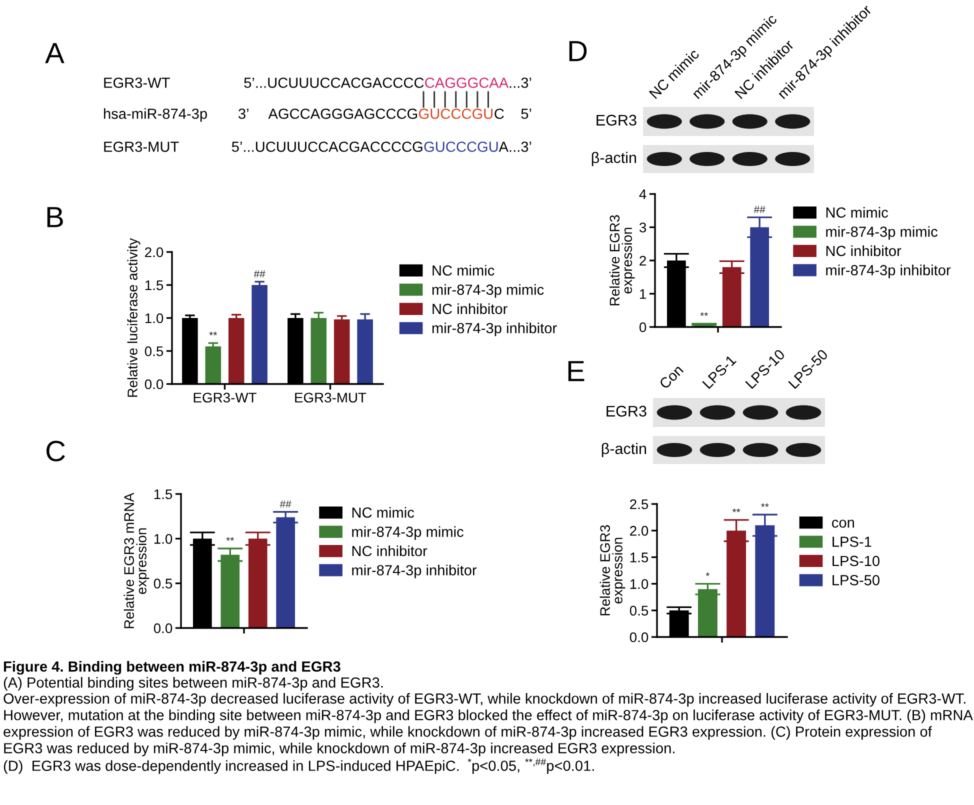  I want to click on text: A...3’, so click(515, 147).